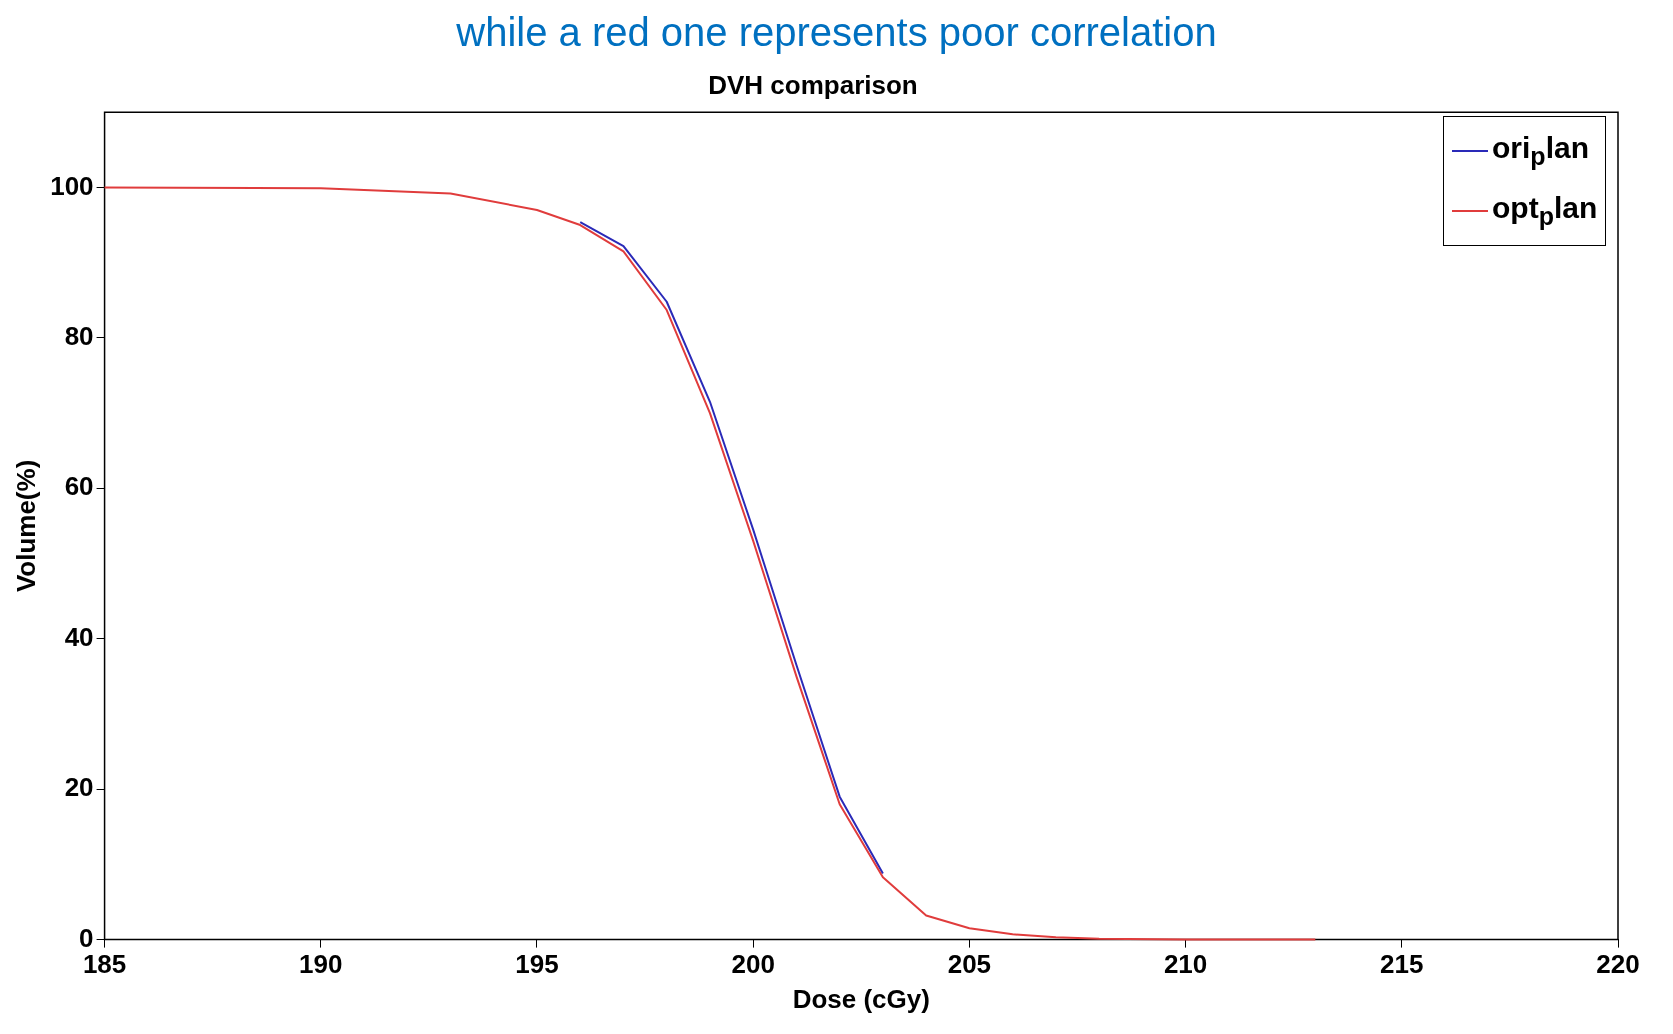  I want to click on y-tick-label: 100, so click(72, 185).